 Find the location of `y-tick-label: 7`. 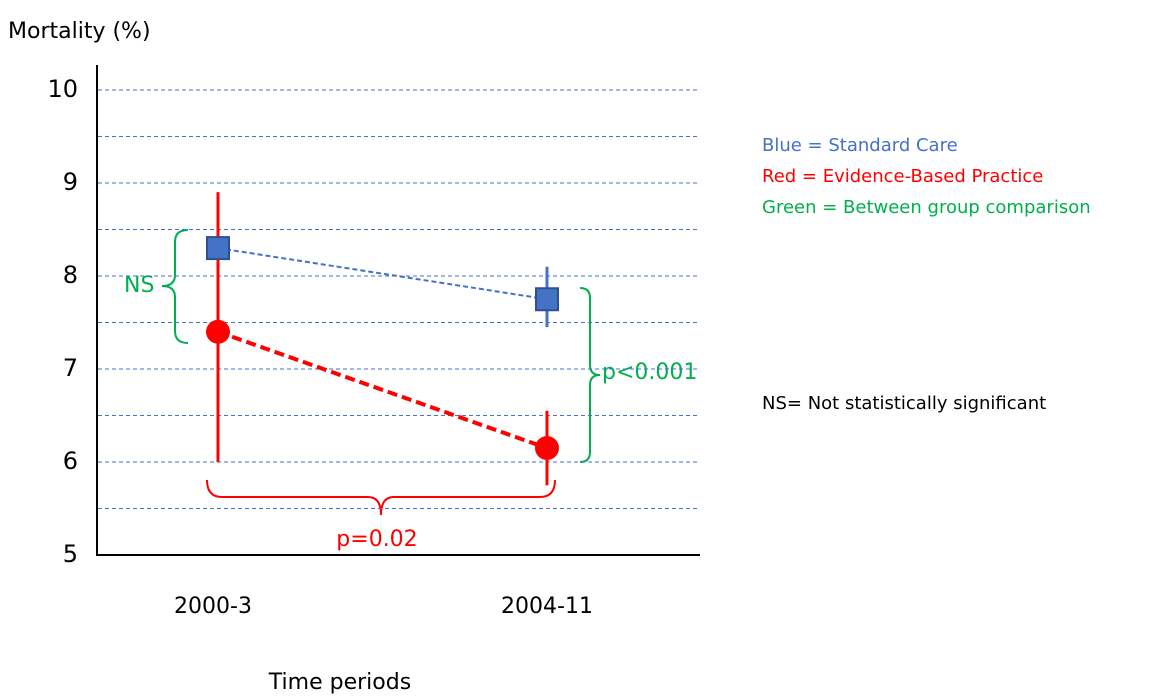

y-tick-label: 7 is located at coordinates (70, 368).